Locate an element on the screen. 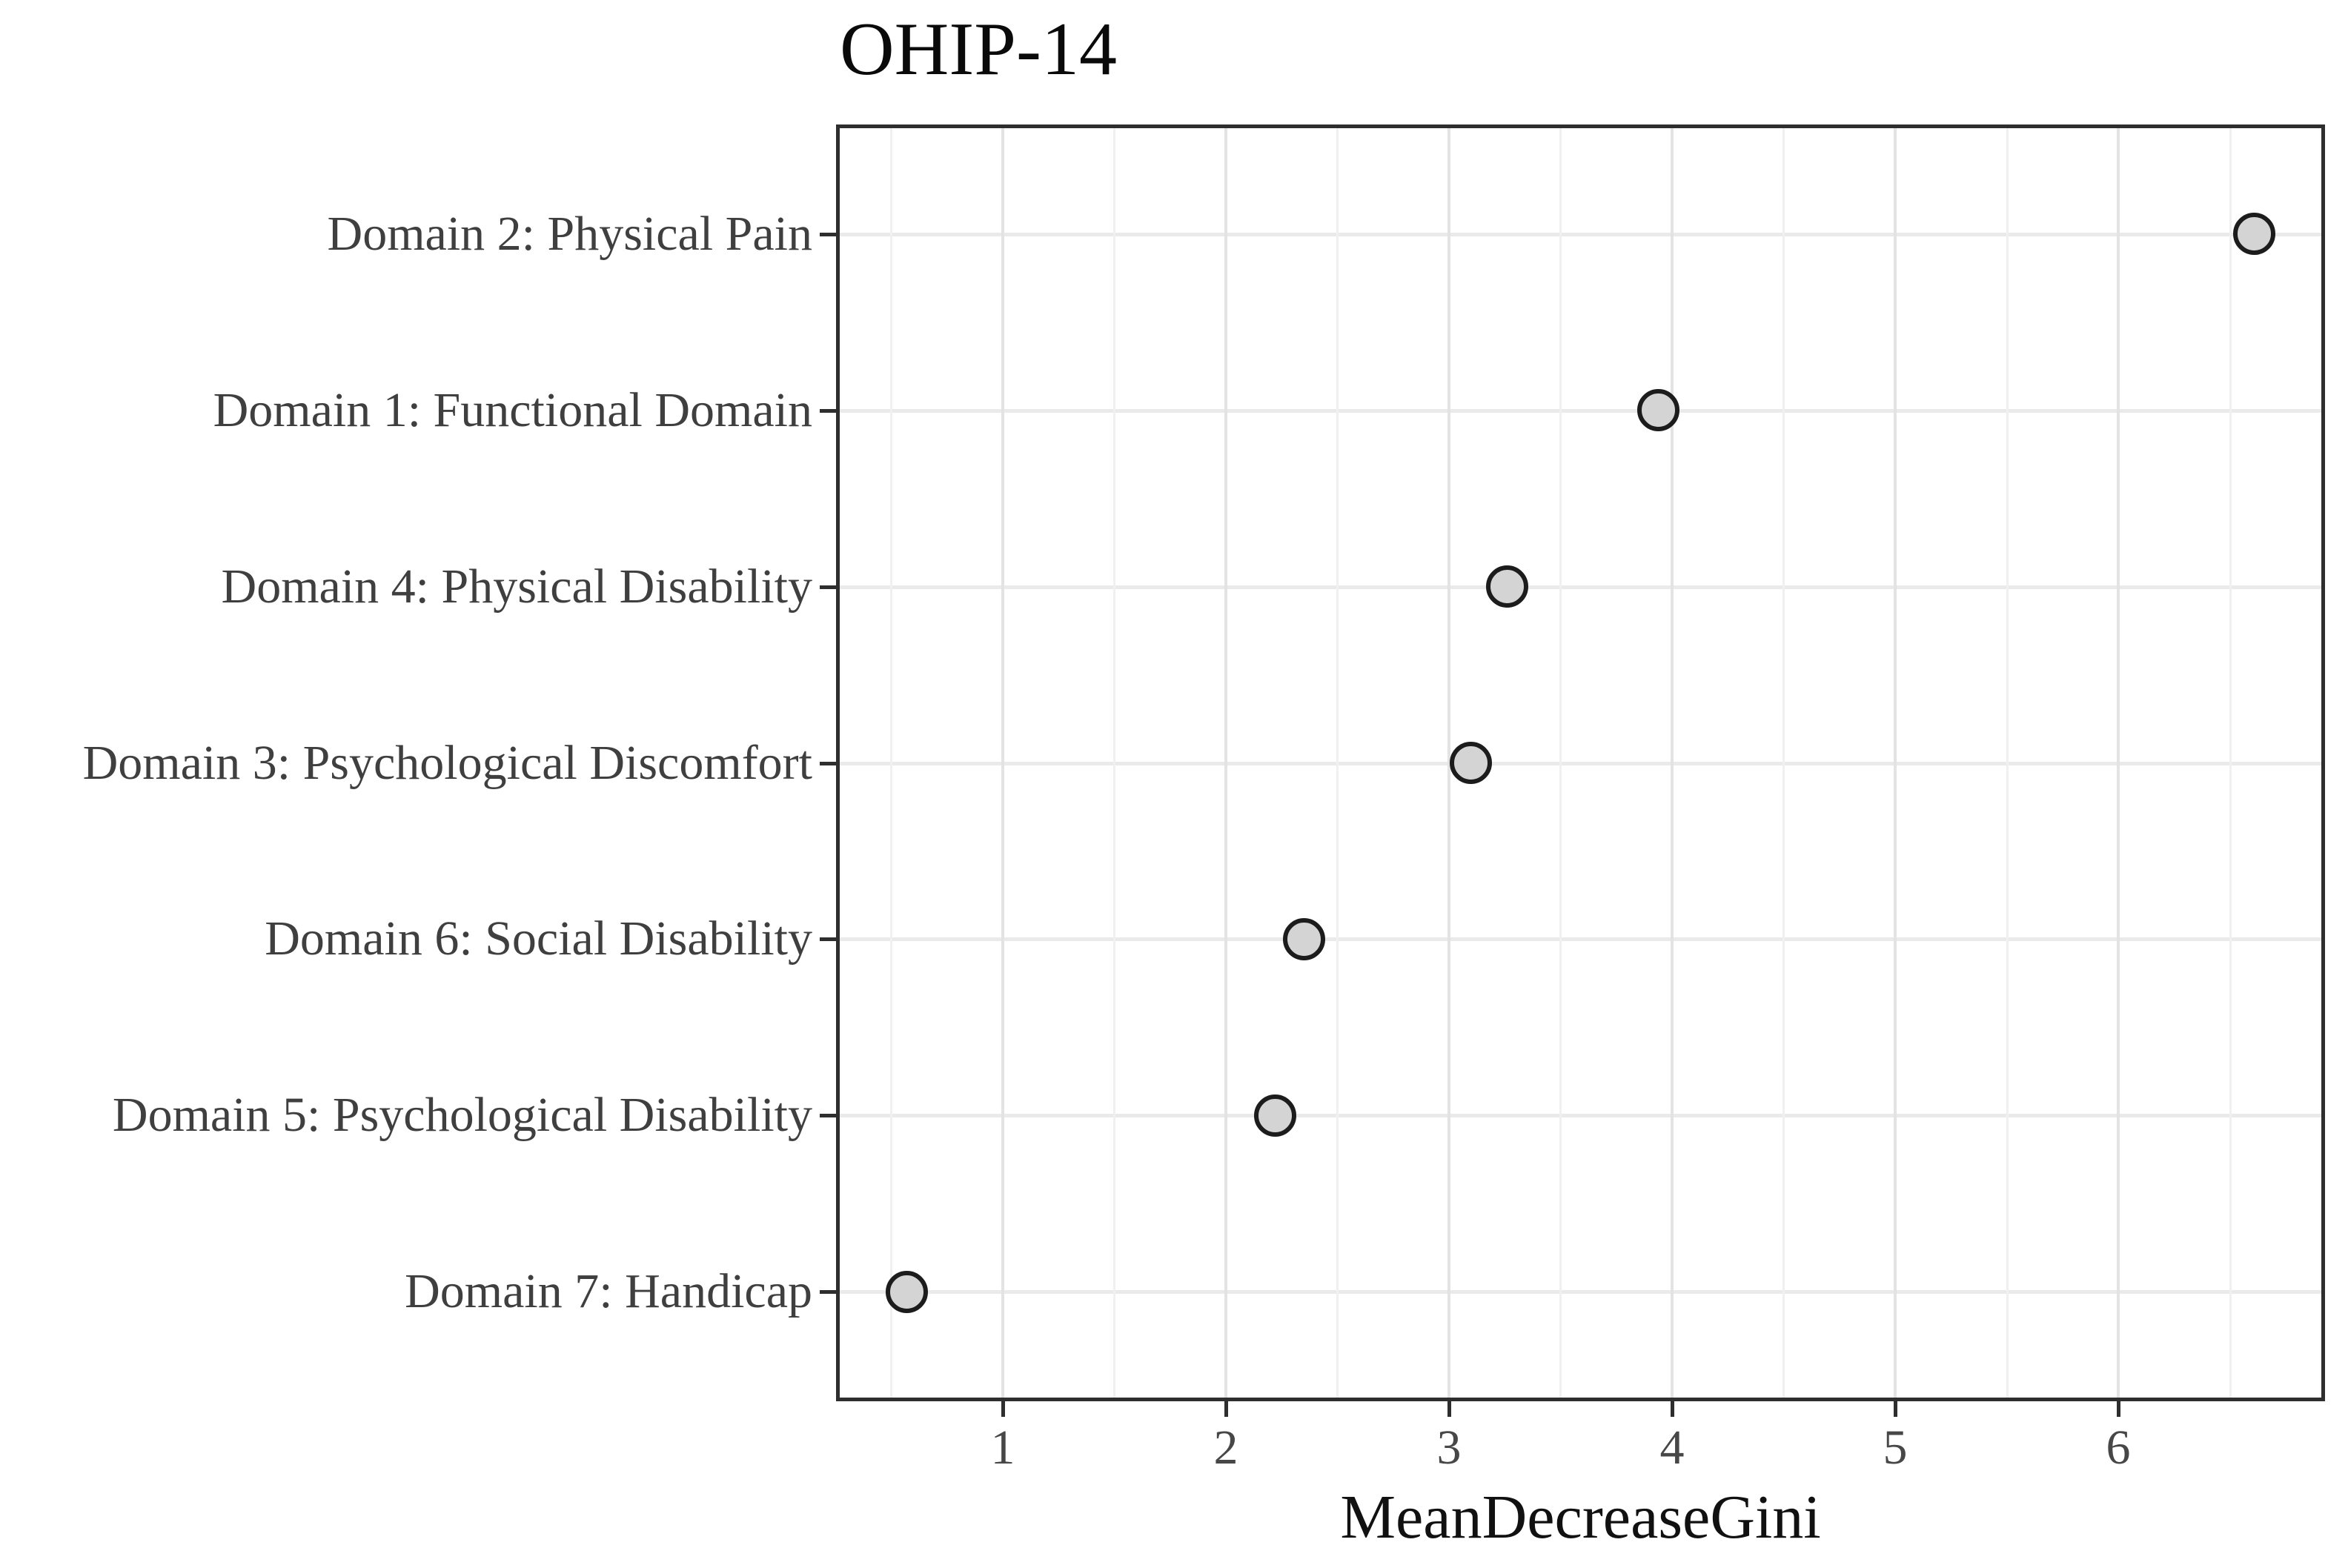  x-tick-label: 4 is located at coordinates (1672, 1448).